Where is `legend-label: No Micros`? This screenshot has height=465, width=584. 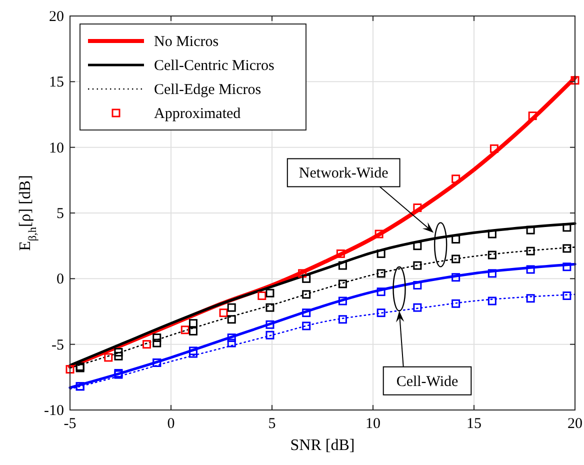
legend-label: No Micros is located at coordinates (186, 42).